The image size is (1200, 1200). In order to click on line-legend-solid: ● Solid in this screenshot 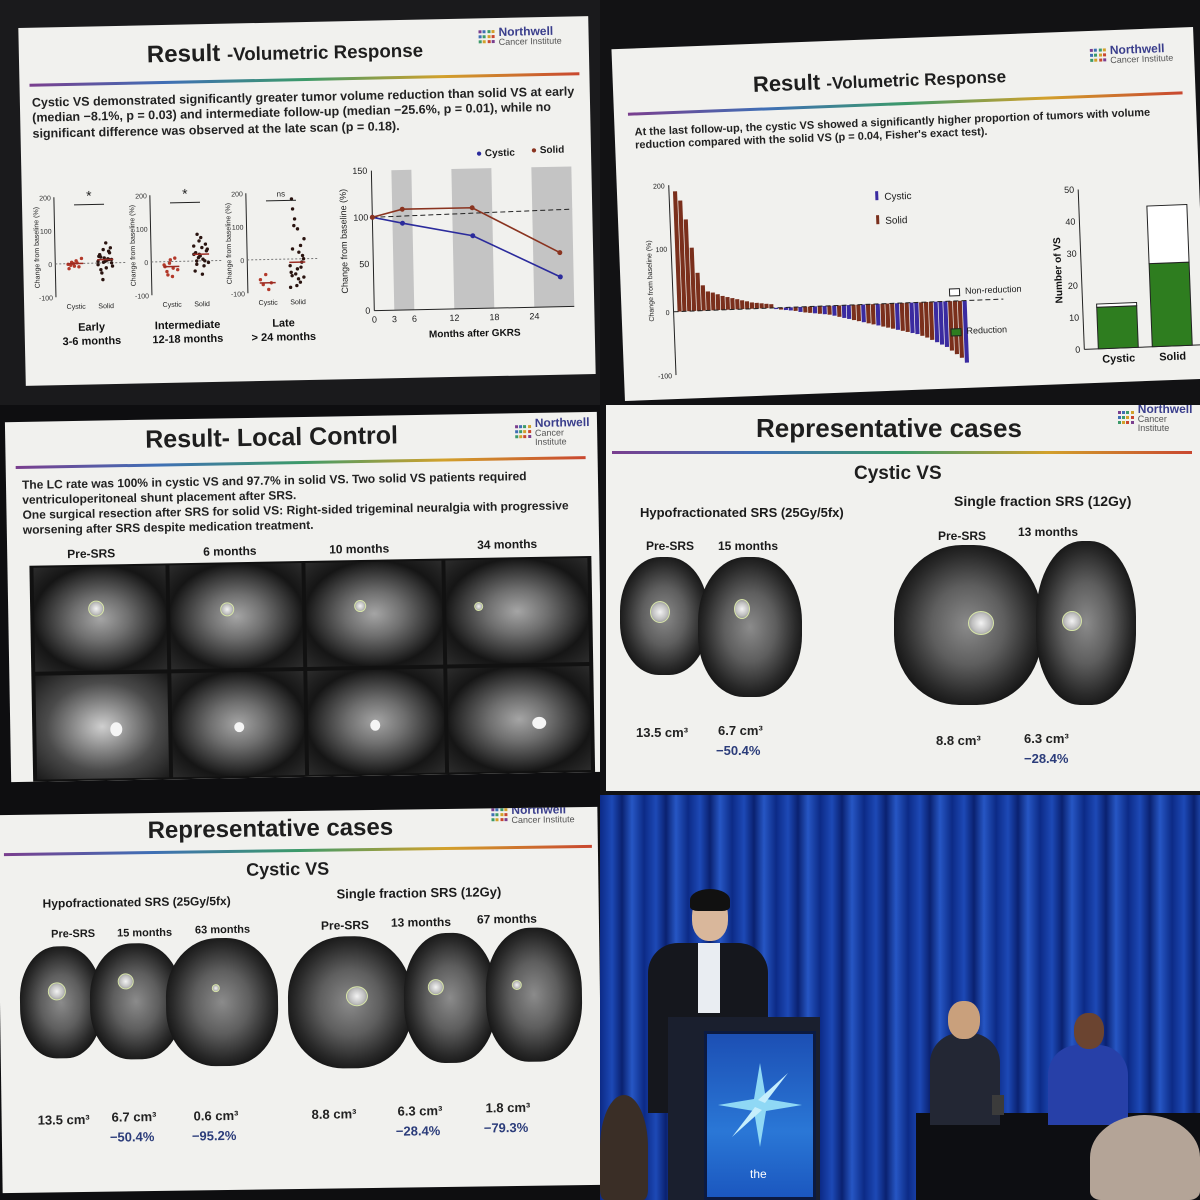, I will do `click(547, 150)`.